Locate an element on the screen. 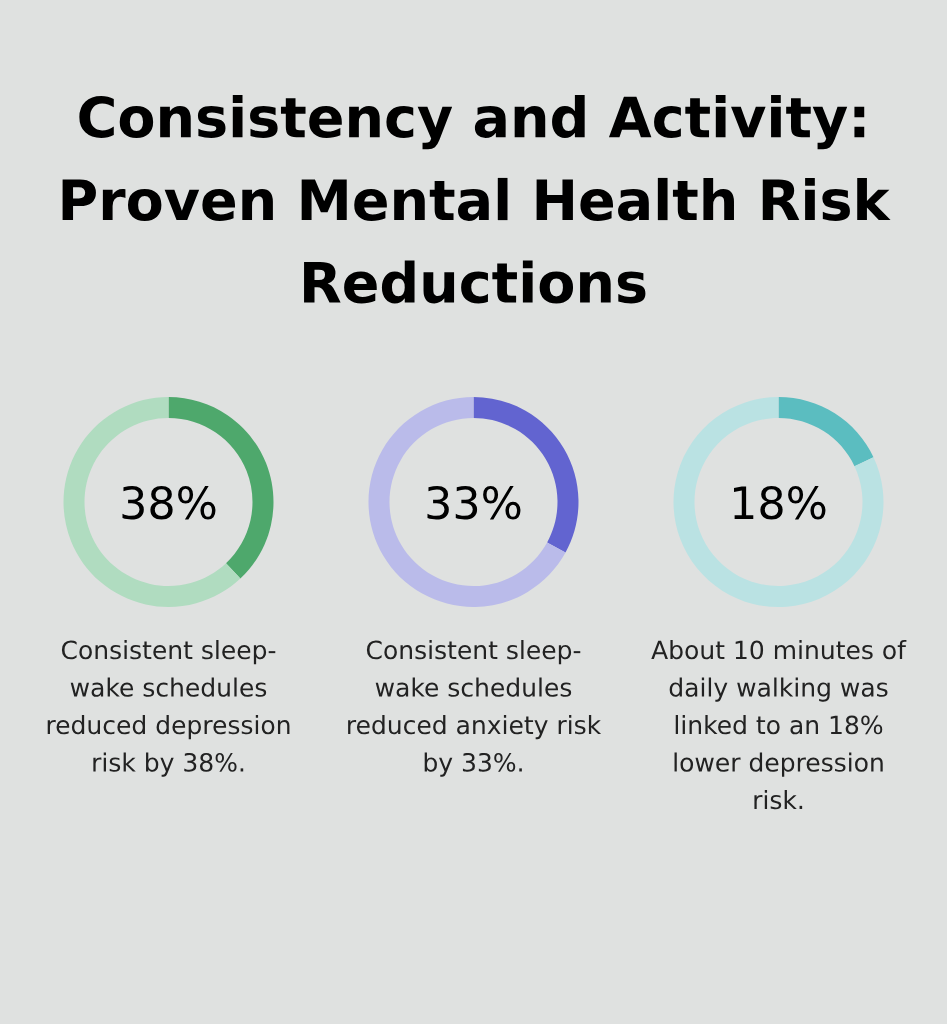  text: About 10 minutes of daily walking was linked to an 18% lower depression risk. is located at coordinates (779, 725).